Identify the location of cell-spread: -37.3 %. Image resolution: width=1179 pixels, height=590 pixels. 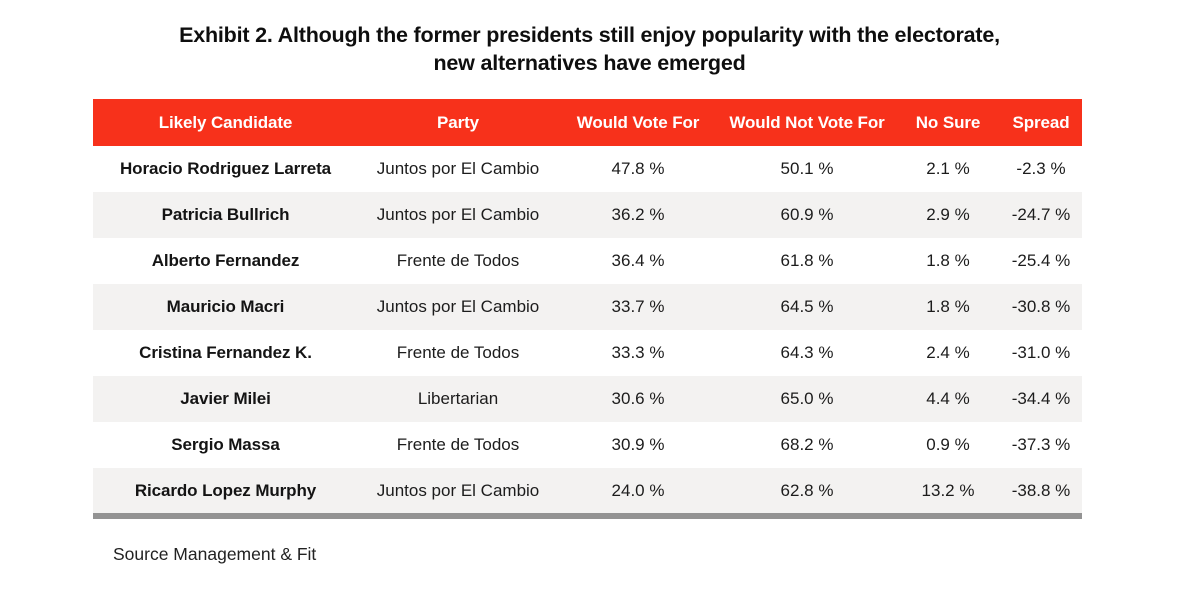
(1041, 444).